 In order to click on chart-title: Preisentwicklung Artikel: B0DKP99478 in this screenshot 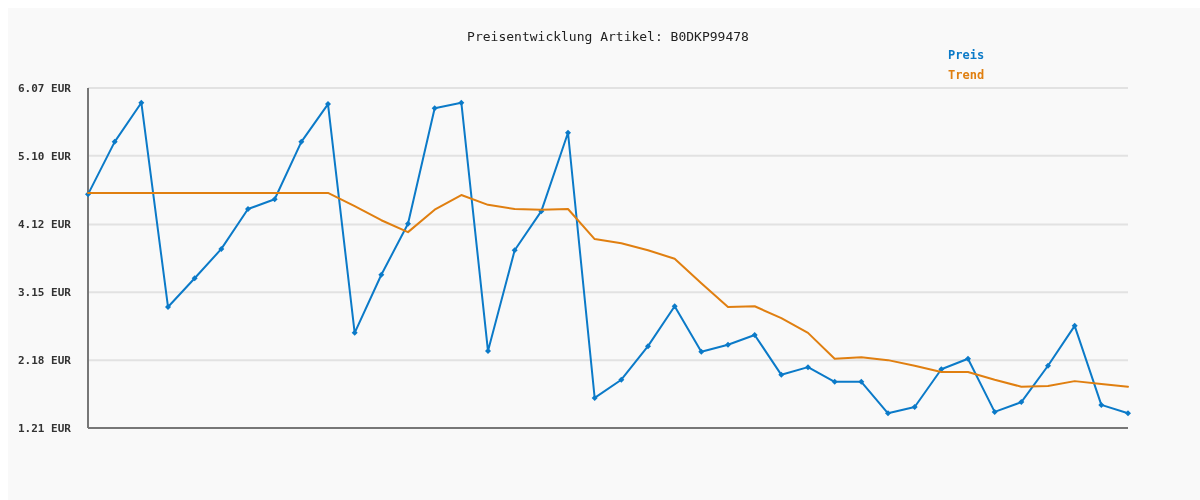, I will do `click(608, 36)`.